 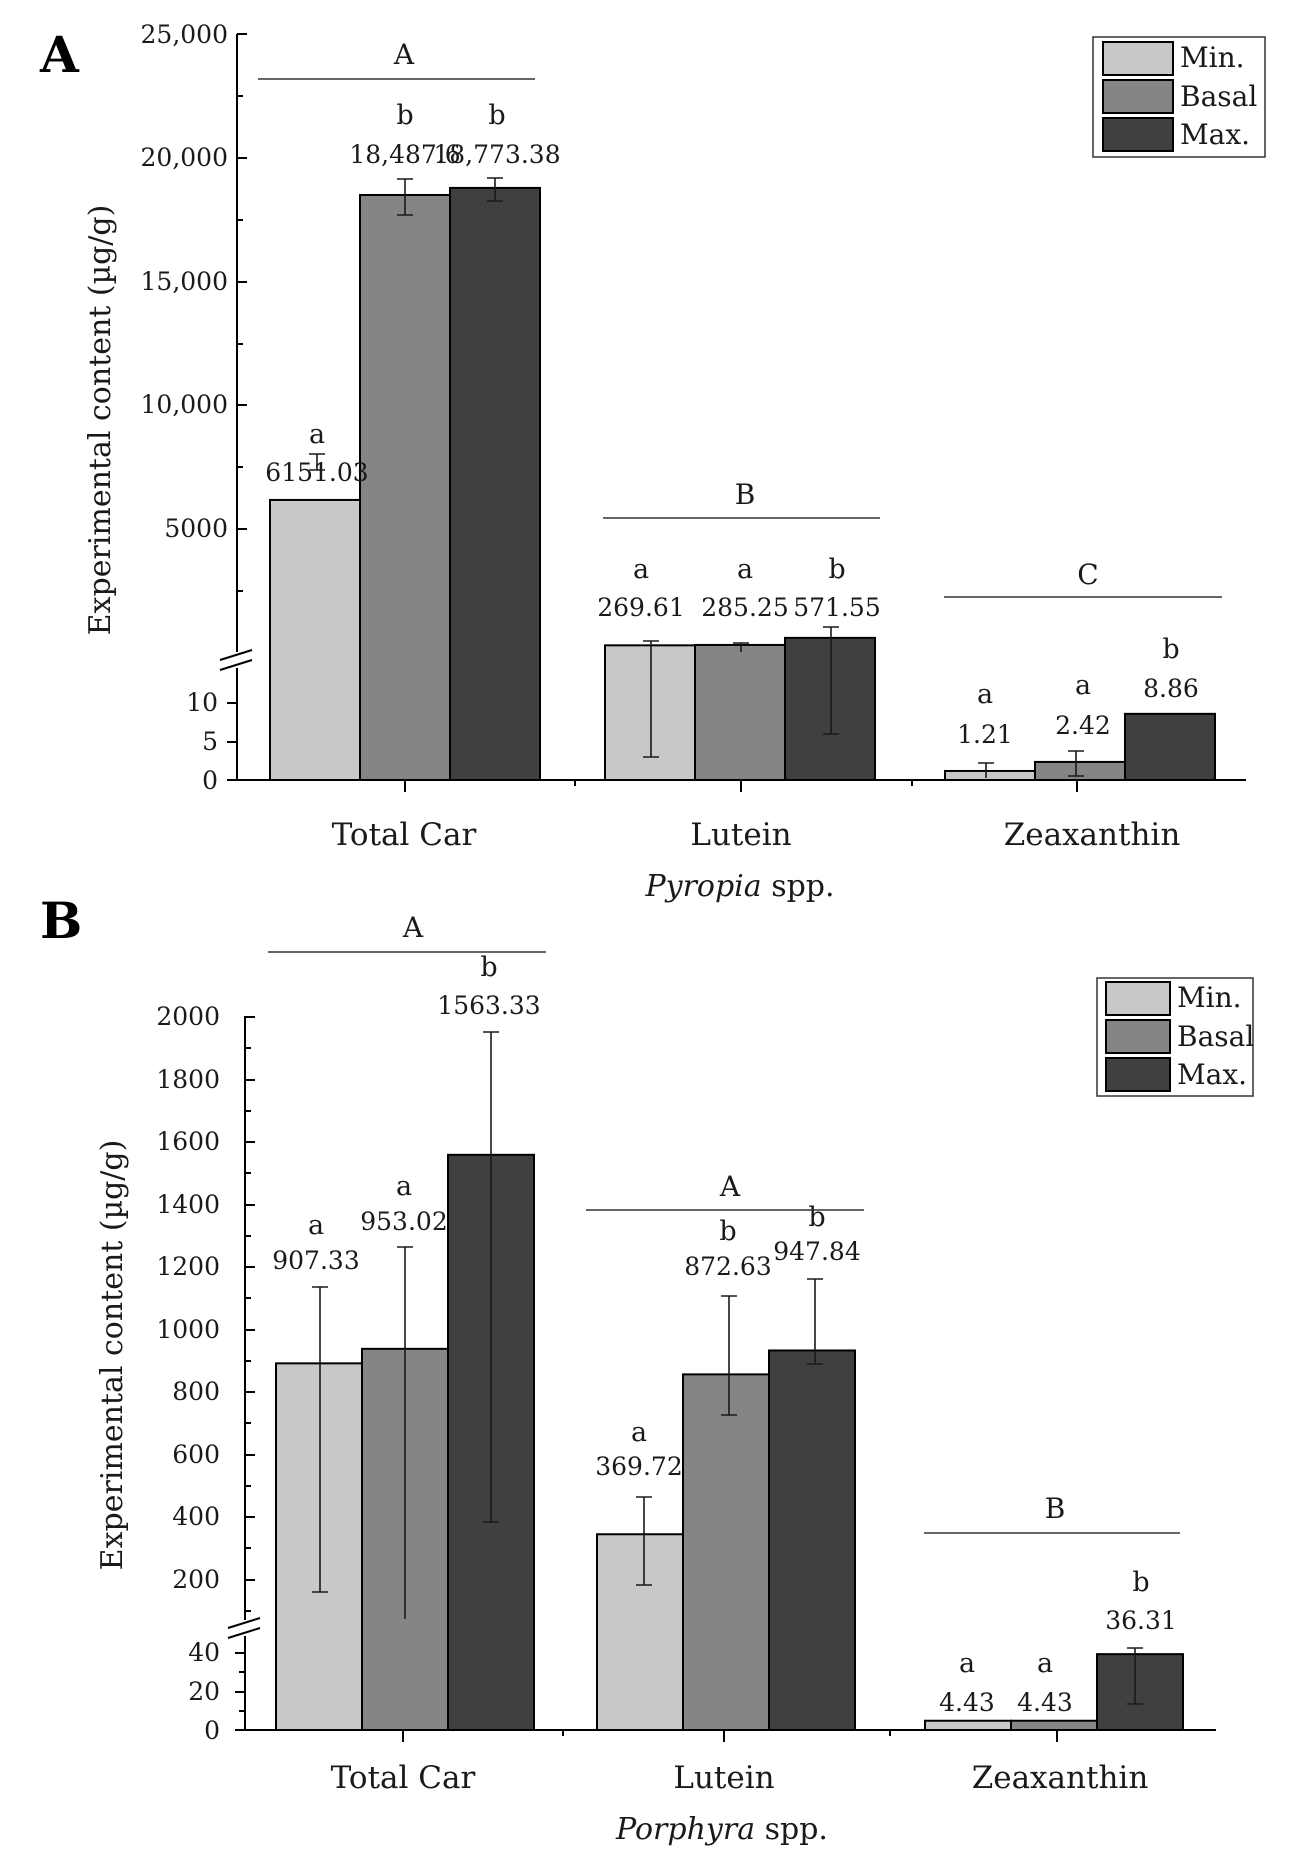 I want to click on bar-total-car-max, so click(x=495, y=483).